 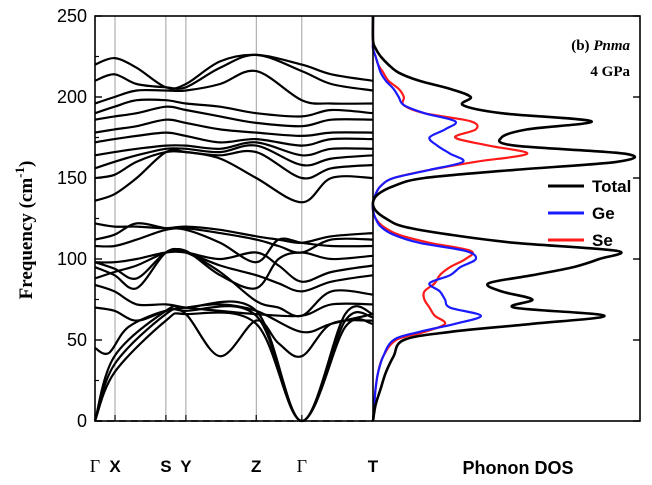 What do you see at coordinates (82, 421) in the screenshot?
I see `y-tick-label: 0` at bounding box center [82, 421].